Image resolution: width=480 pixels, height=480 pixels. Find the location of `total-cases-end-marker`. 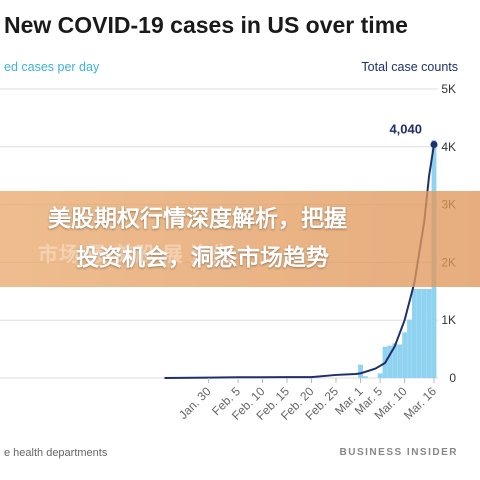

total-cases-end-marker is located at coordinates (434, 144).